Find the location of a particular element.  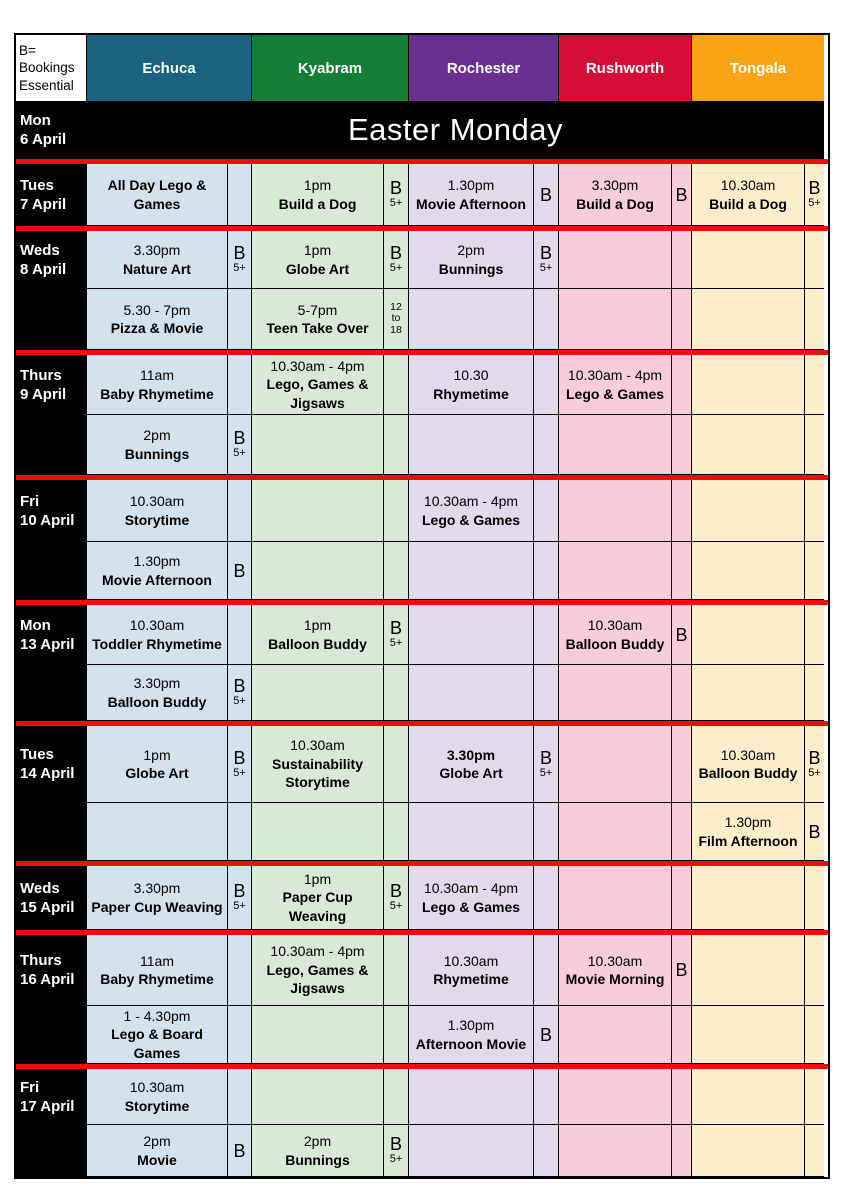

event-title: Rhymetime is located at coordinates (471, 979).